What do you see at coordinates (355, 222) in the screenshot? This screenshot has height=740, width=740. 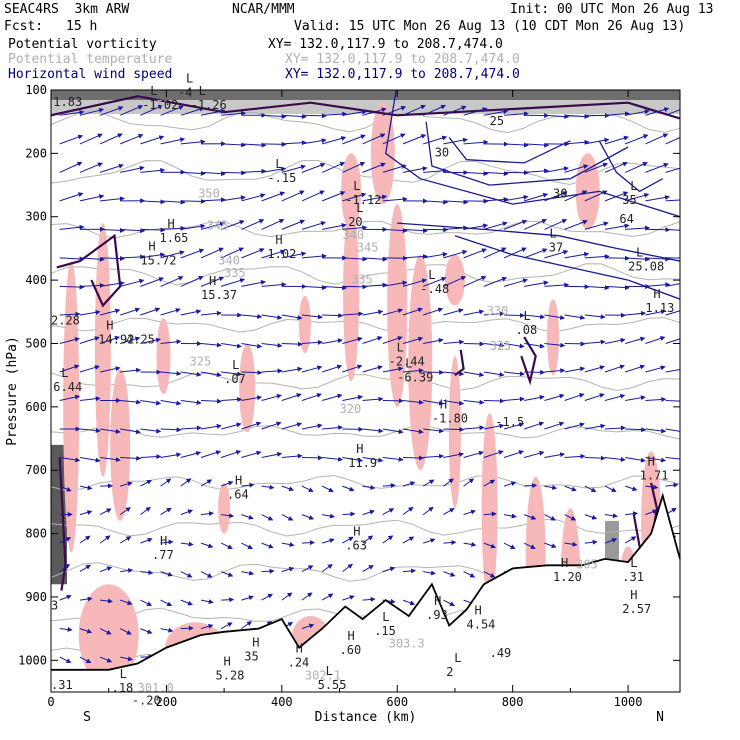 I see `extremum-value: 20` at bounding box center [355, 222].